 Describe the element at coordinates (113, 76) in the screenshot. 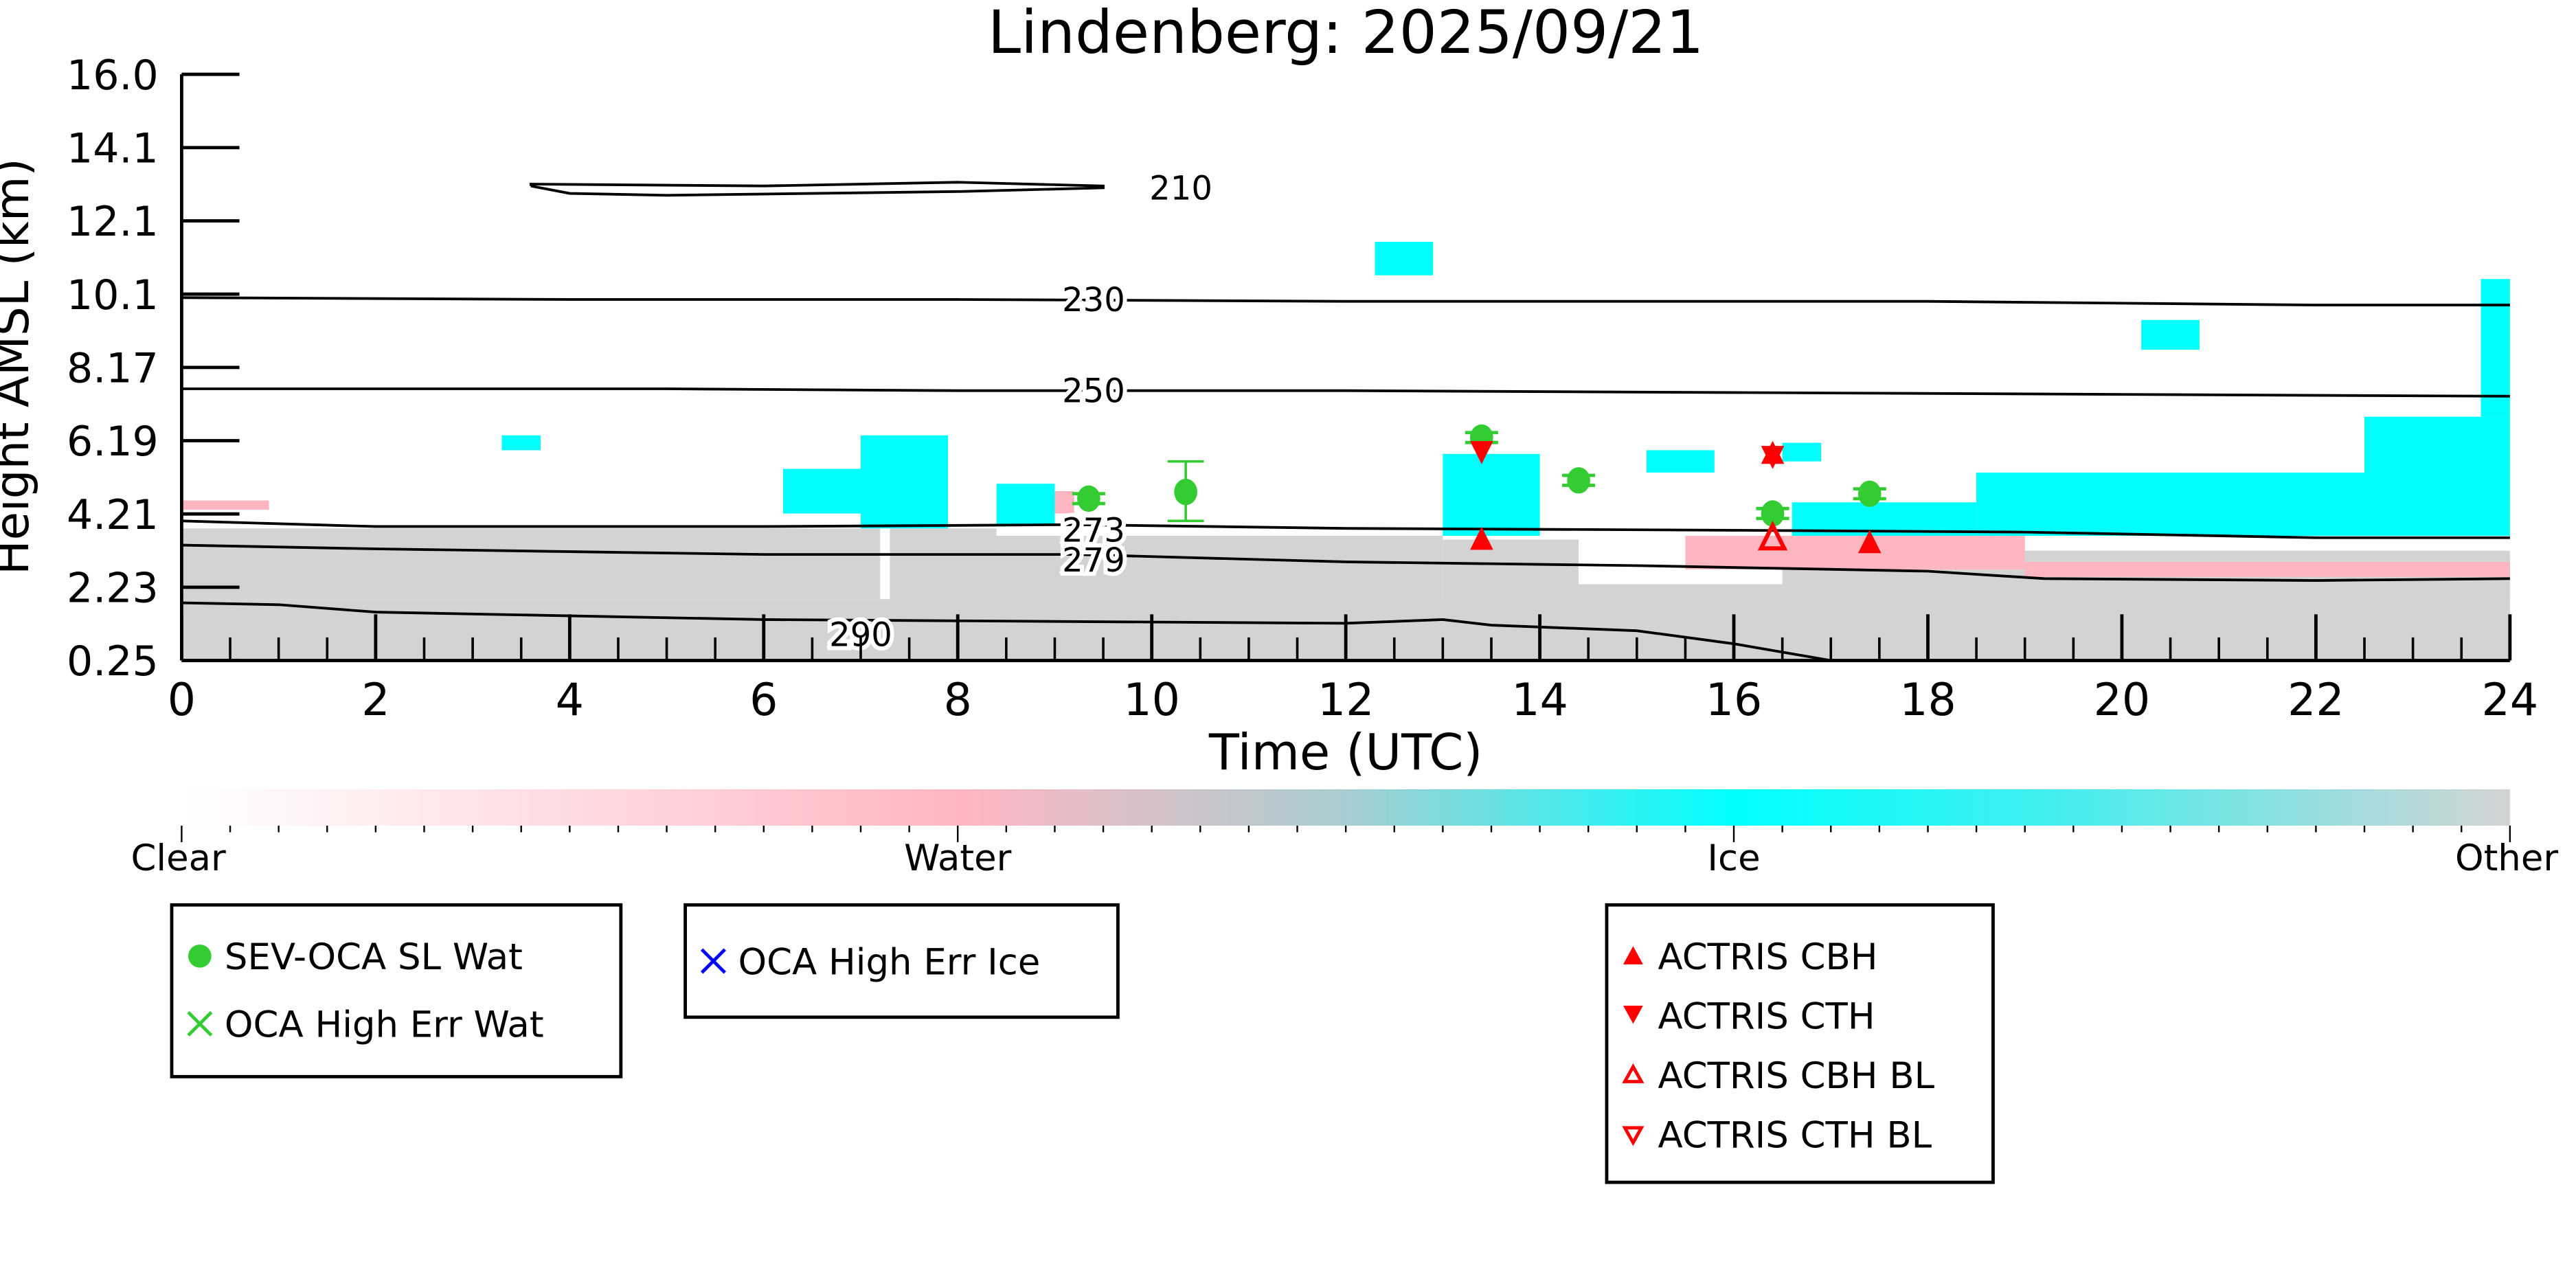

I see `y-tick-label: 16.0` at that location.